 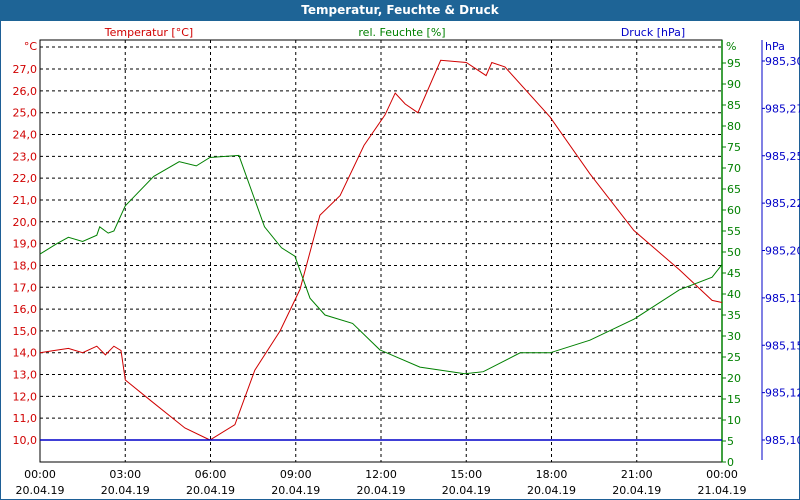 What do you see at coordinates (25, 353) in the screenshot?
I see `temperature-tick-label: 14,0` at bounding box center [25, 353].